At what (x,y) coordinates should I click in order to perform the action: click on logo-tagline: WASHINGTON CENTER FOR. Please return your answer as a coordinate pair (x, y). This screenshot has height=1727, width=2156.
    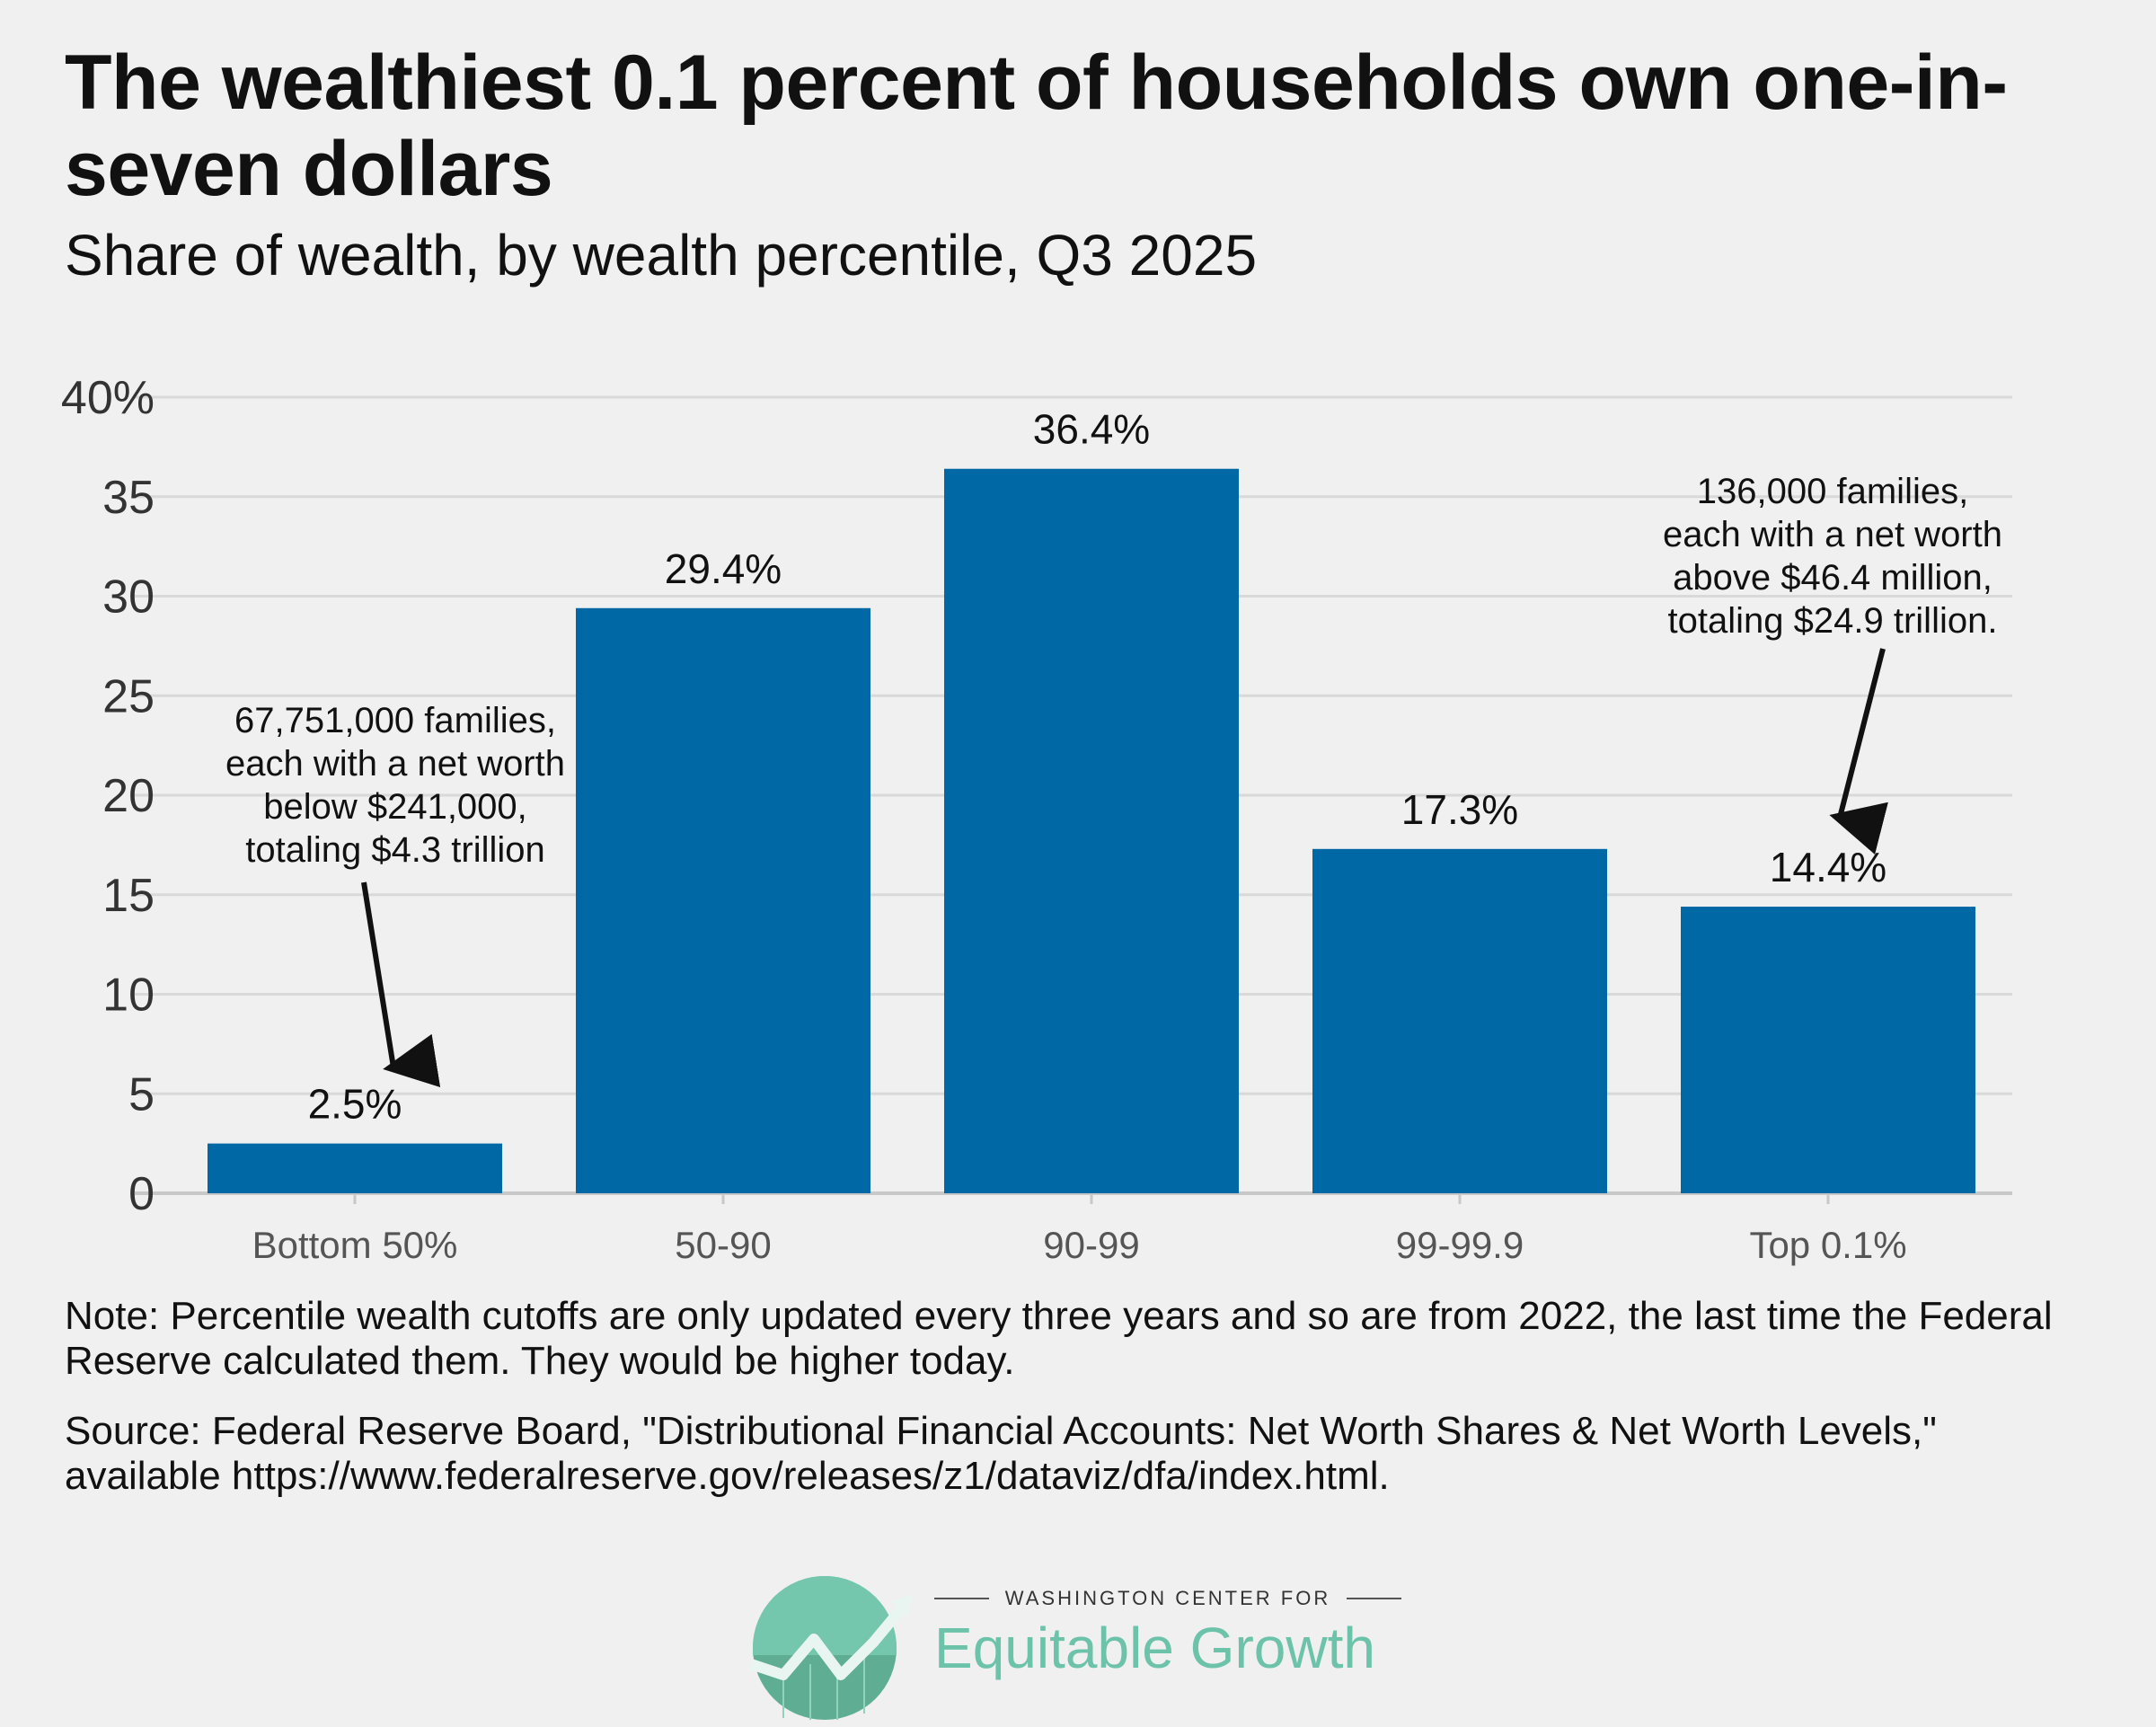
    Looking at the image, I should click on (1168, 1599).